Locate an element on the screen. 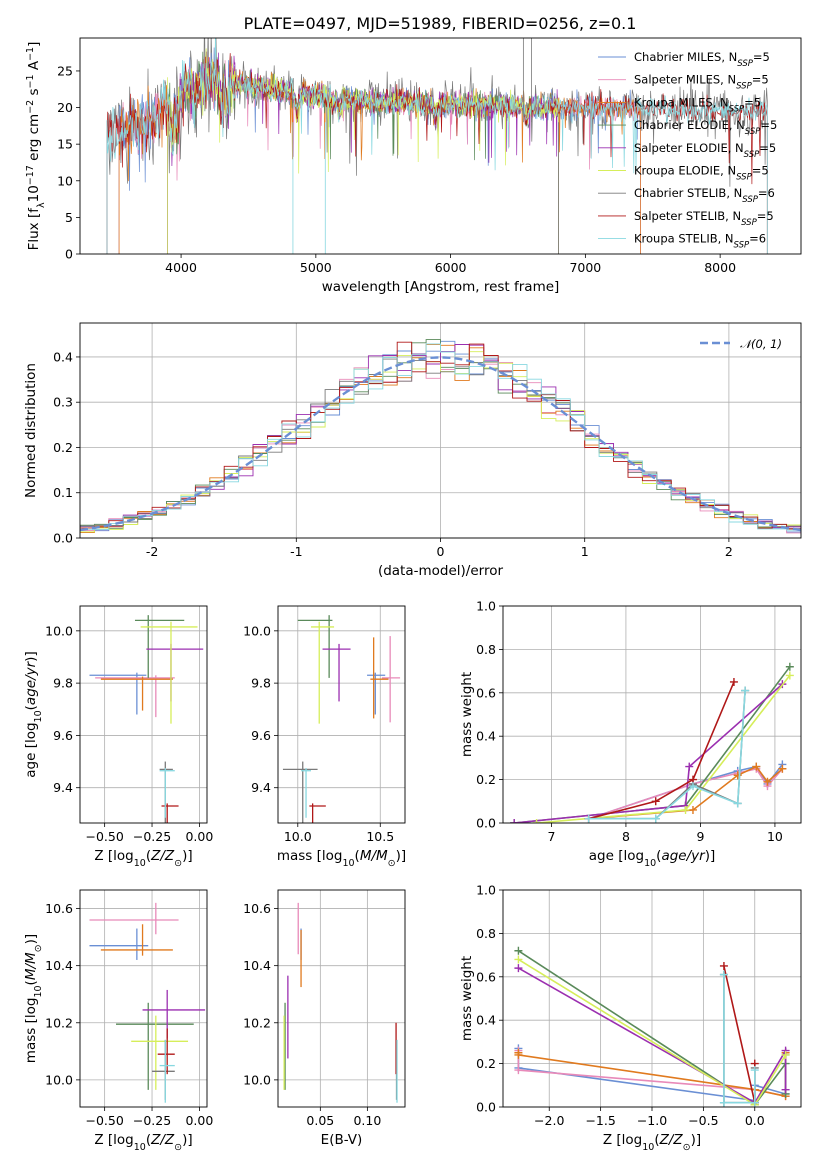 Image resolution: width=819 pixels, height=1170 pixels. x-tick-label: 0.05 is located at coordinates (320, 1120).